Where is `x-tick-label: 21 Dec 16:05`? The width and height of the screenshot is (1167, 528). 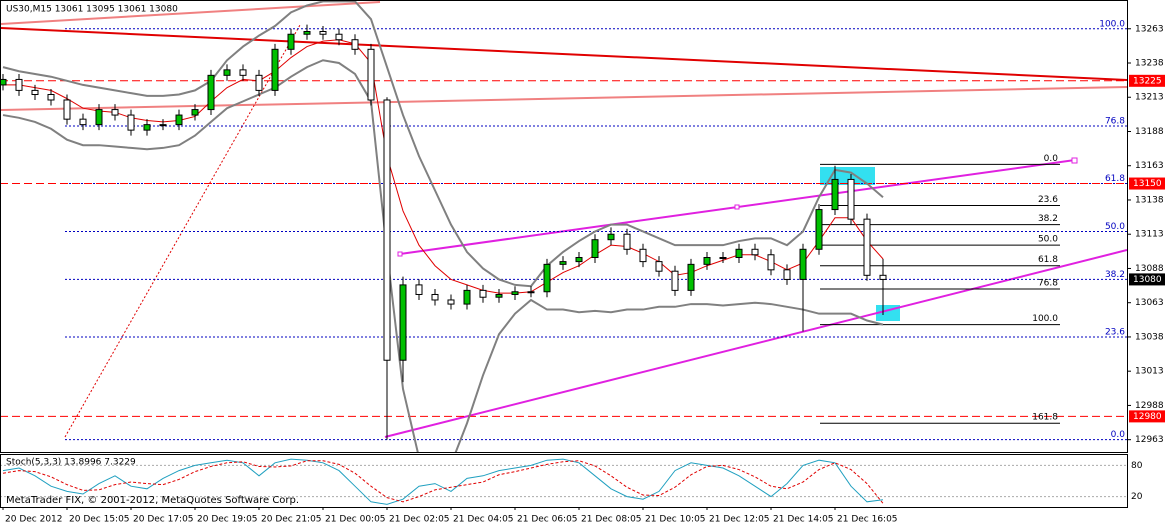 x-tick-label: 21 Dec 16:05 is located at coordinates (867, 520).